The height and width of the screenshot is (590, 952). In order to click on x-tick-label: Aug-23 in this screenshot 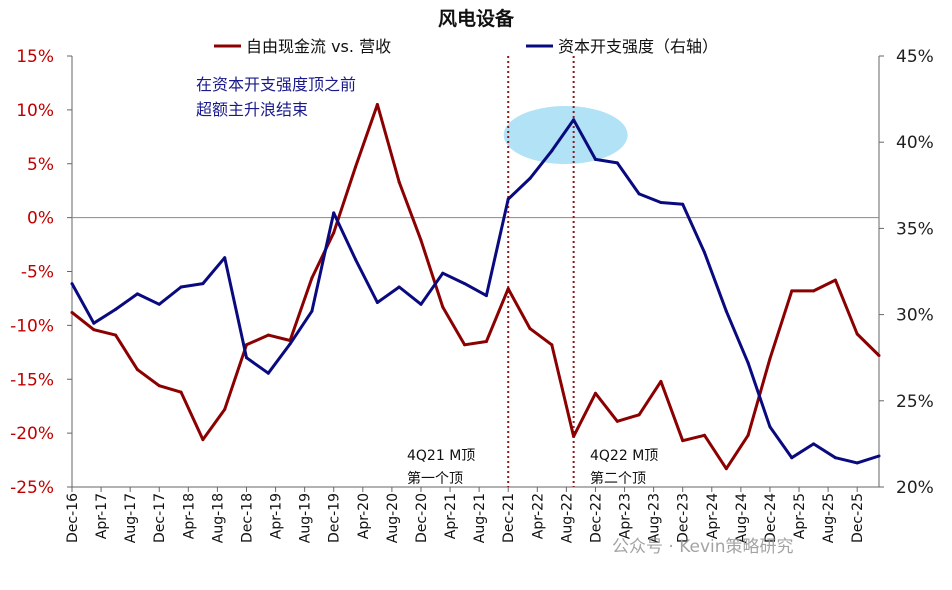, I will do `click(655, 518)`.